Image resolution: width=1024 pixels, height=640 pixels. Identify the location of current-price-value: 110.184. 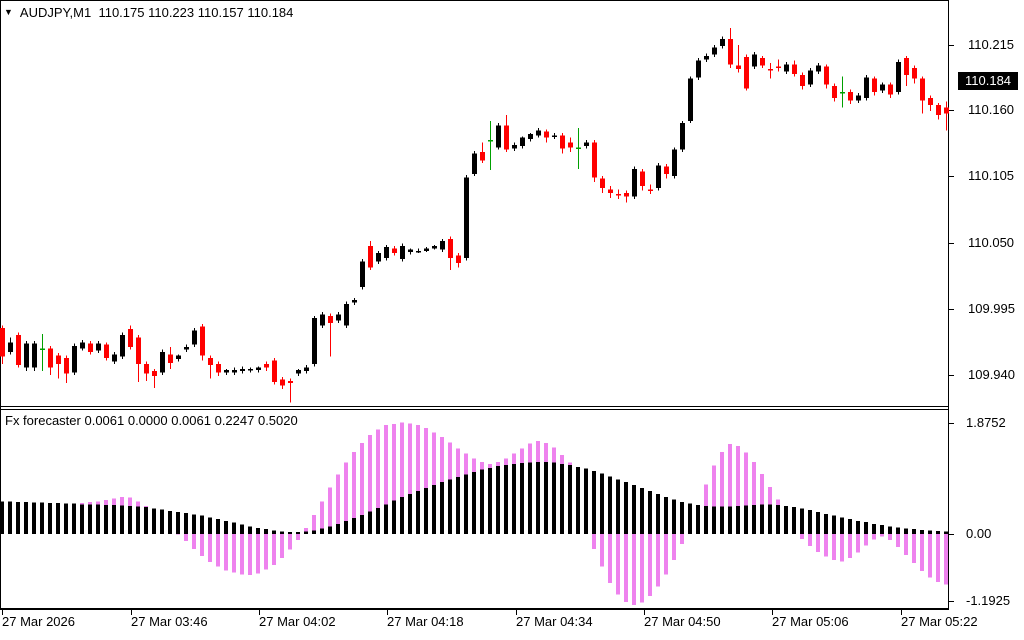
(988, 80).